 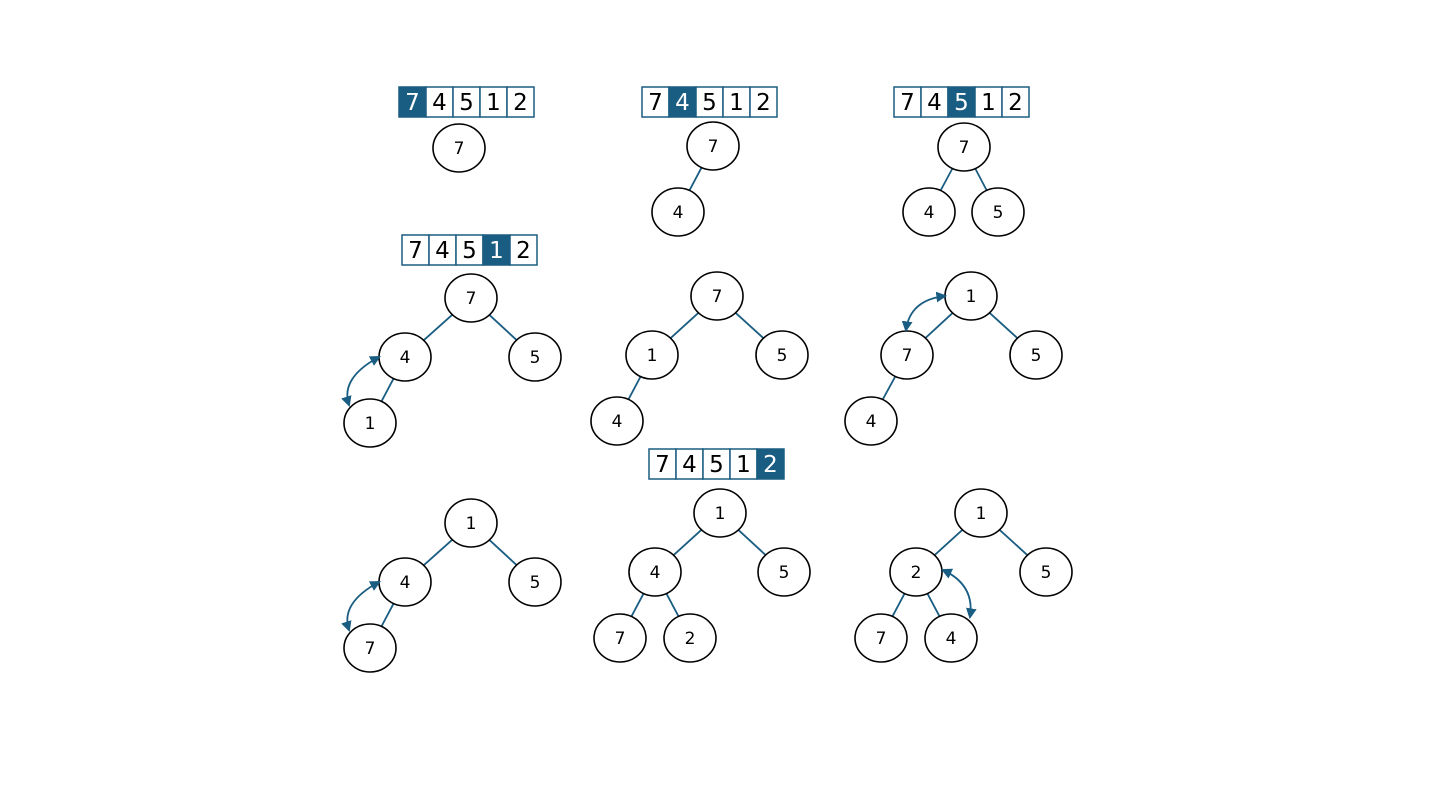 I want to click on heap-step-1: 7 4 5 1 27, so click(x=466, y=129).